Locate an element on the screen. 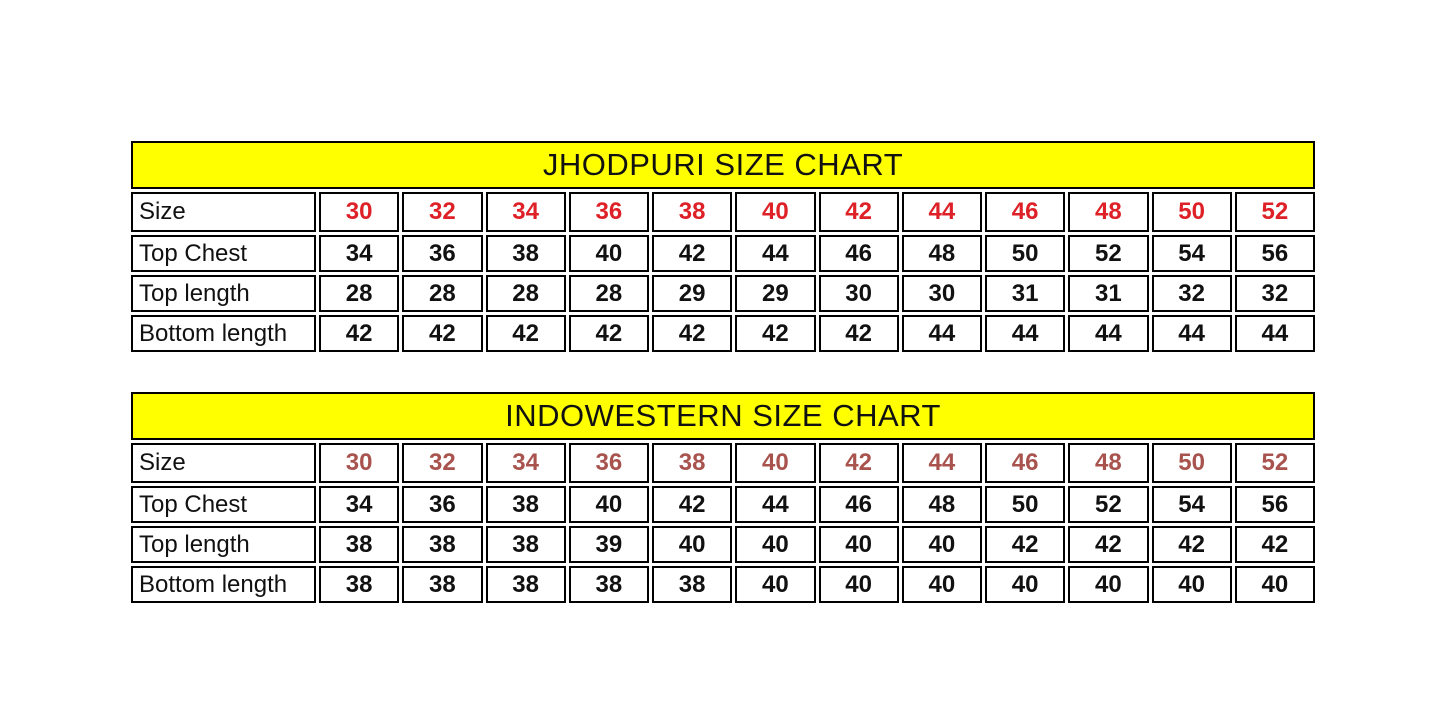 Image resolution: width=1445 pixels, height=725 pixels. table-title-row: INDOWESTERN SIZE CHART is located at coordinates (723, 416).